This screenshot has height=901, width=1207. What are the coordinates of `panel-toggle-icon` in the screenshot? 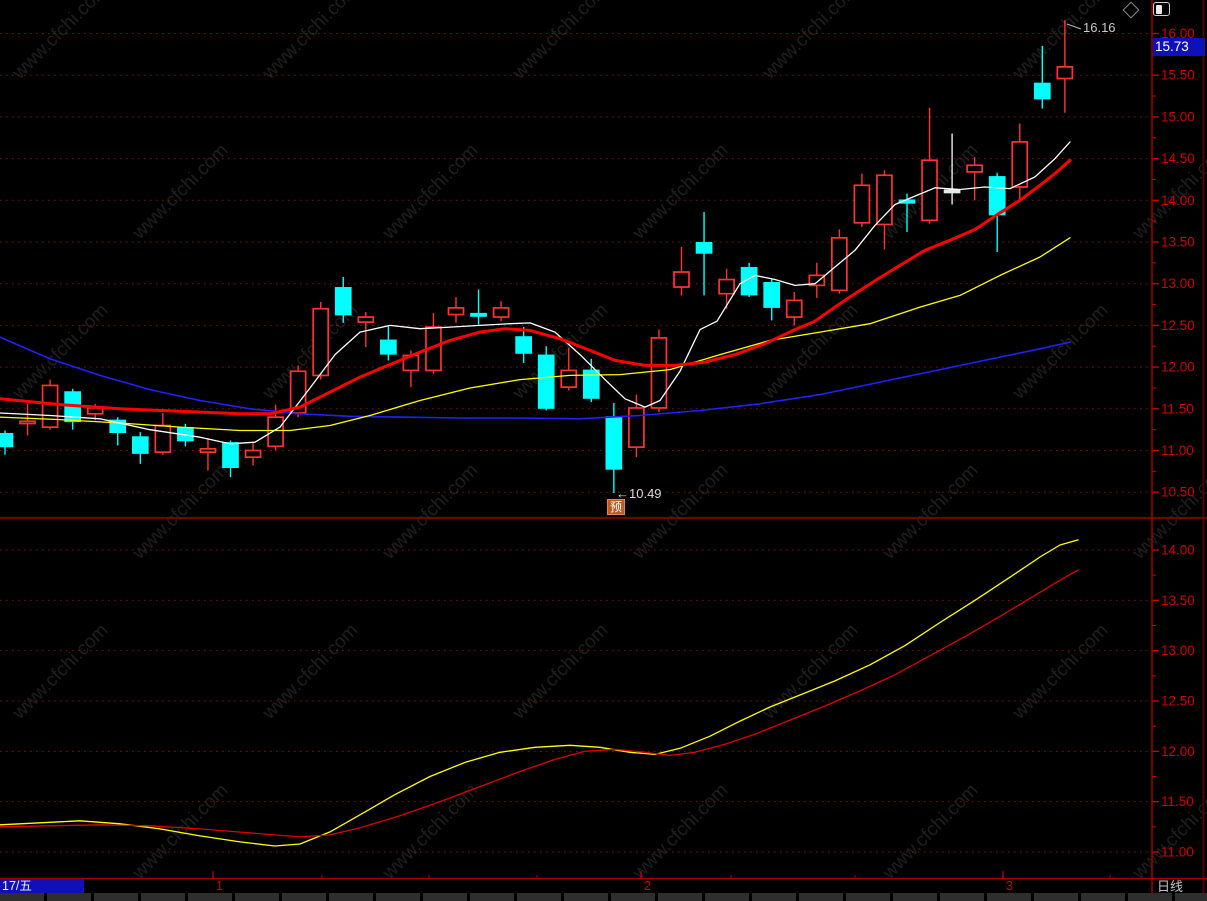 It's located at (1161, 9).